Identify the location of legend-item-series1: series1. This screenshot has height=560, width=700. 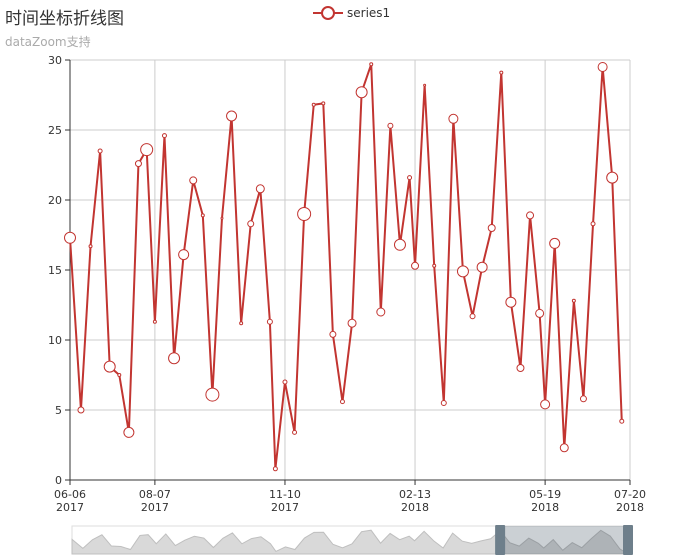
(351, 13).